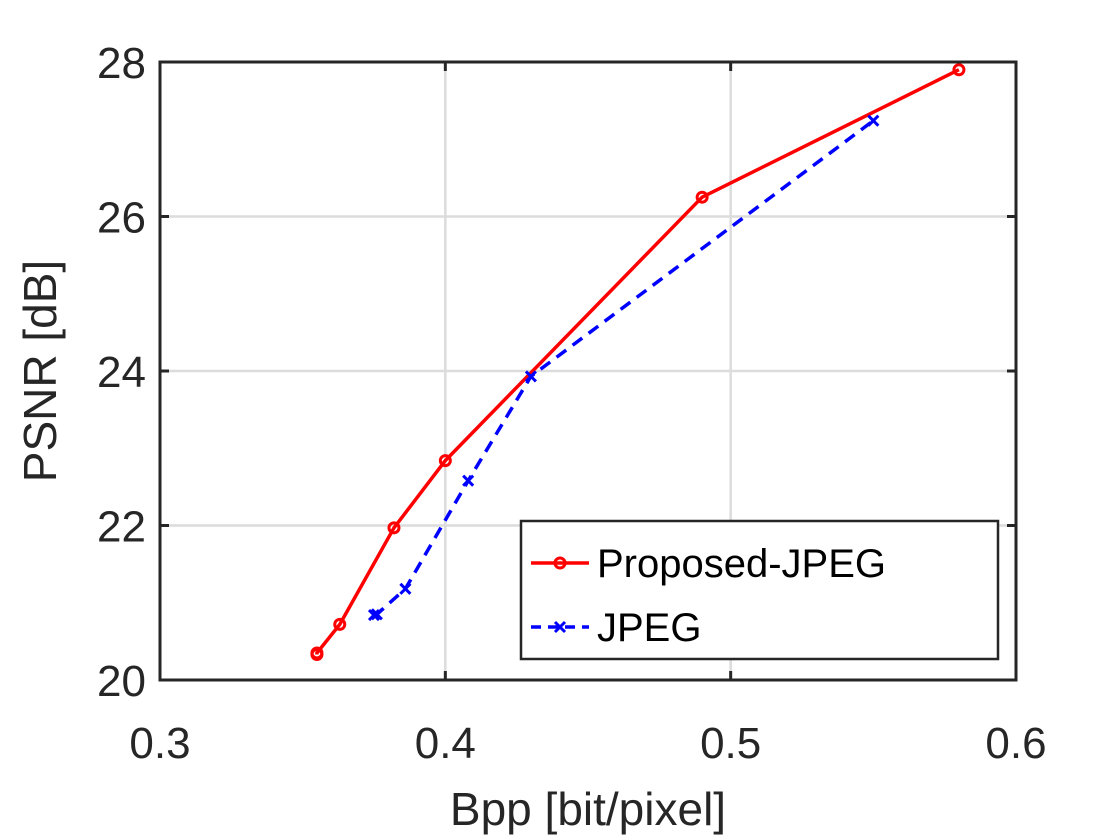 This screenshot has width=1120, height=840. What do you see at coordinates (121, 218) in the screenshot?
I see `y-tick-label: 26` at bounding box center [121, 218].